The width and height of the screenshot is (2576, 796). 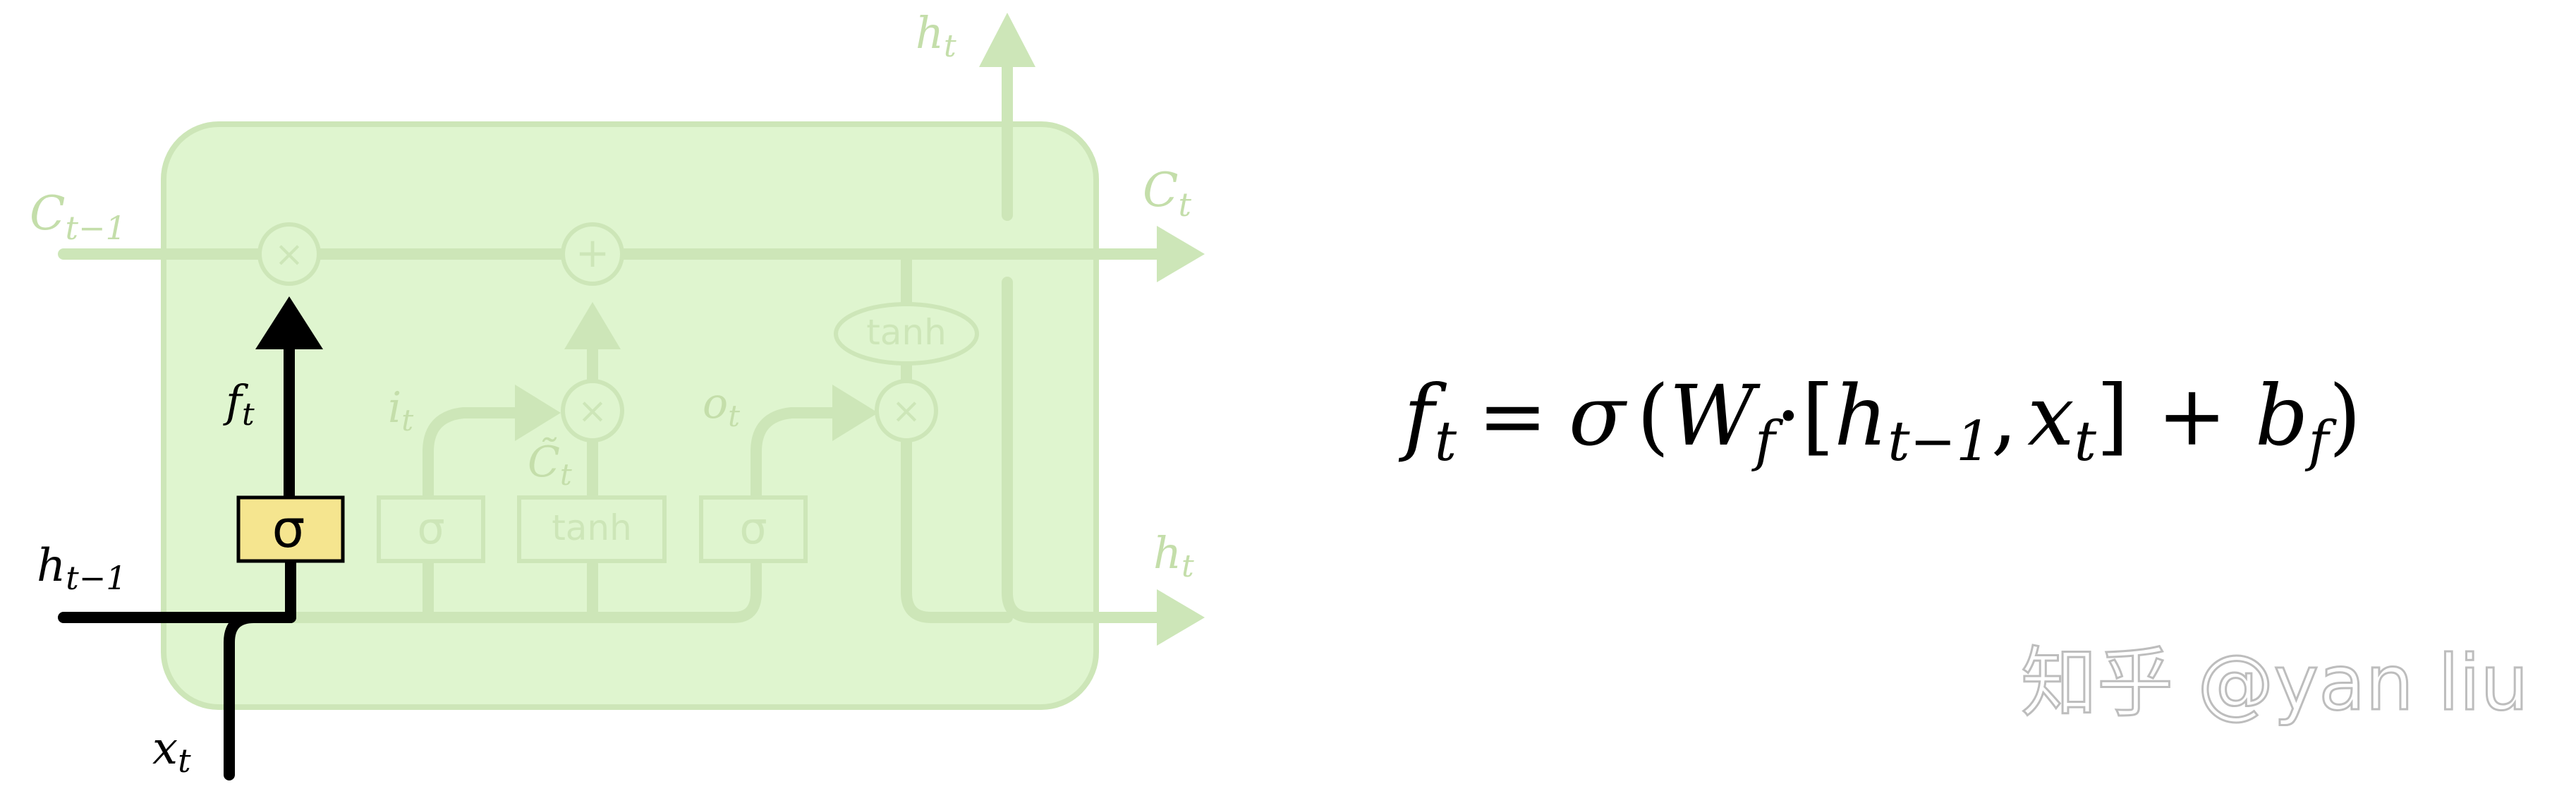 I want to click on h-prev-label: ht−1, so click(x=82, y=568).